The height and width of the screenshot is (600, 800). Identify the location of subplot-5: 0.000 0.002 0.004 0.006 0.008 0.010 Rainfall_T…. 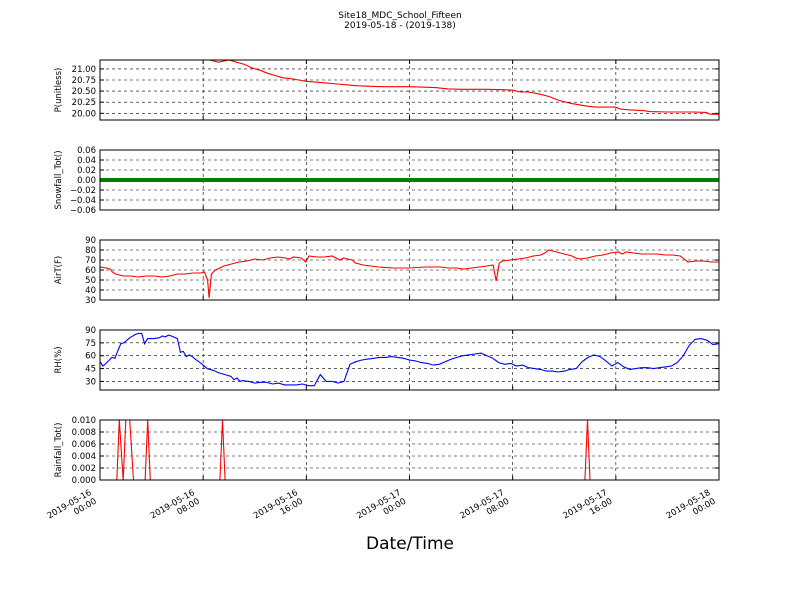
(387, 451).